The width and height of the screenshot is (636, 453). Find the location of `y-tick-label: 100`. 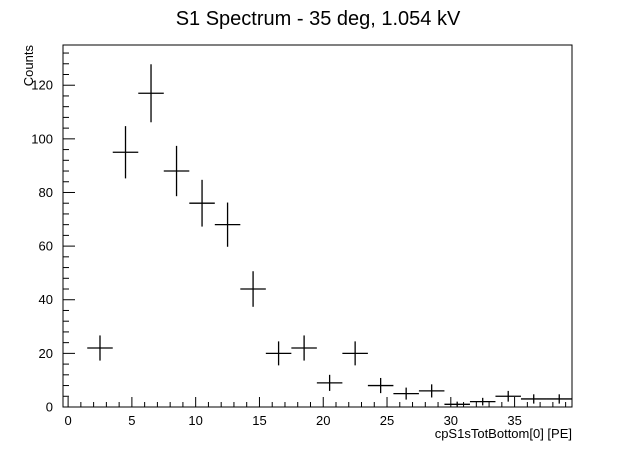

y-tick-label: 100 is located at coordinates (42, 138).